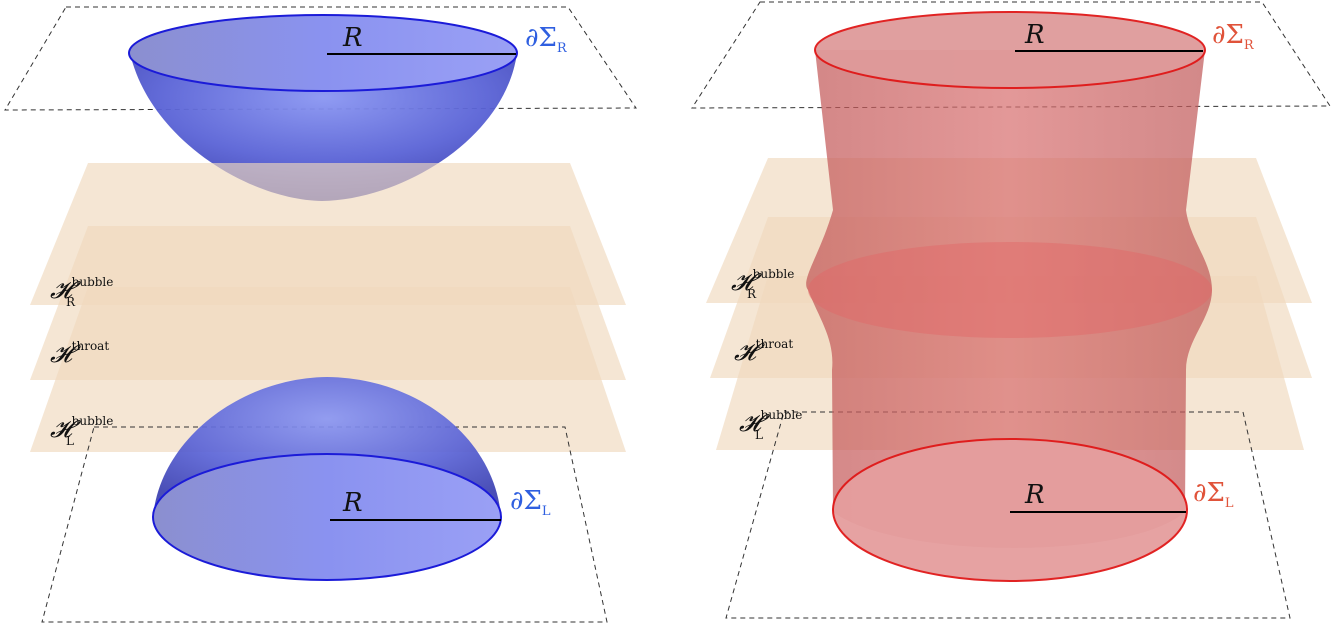 This screenshot has height=628, width=1341. Describe the element at coordinates (1034, 35) in the screenshot. I see `right-top-radius-label: R` at that location.